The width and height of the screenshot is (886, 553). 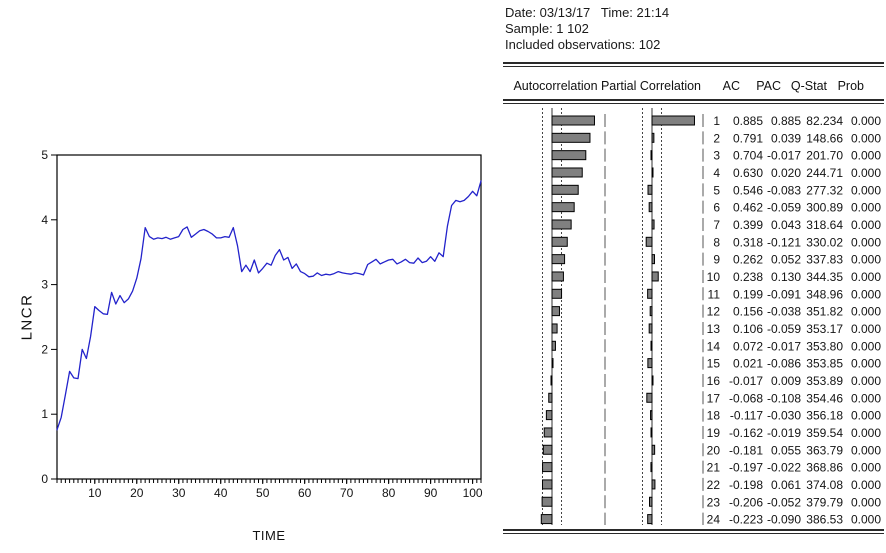 What do you see at coordinates (650, 328) in the screenshot?
I see `pac-lag-13-bar` at bounding box center [650, 328].